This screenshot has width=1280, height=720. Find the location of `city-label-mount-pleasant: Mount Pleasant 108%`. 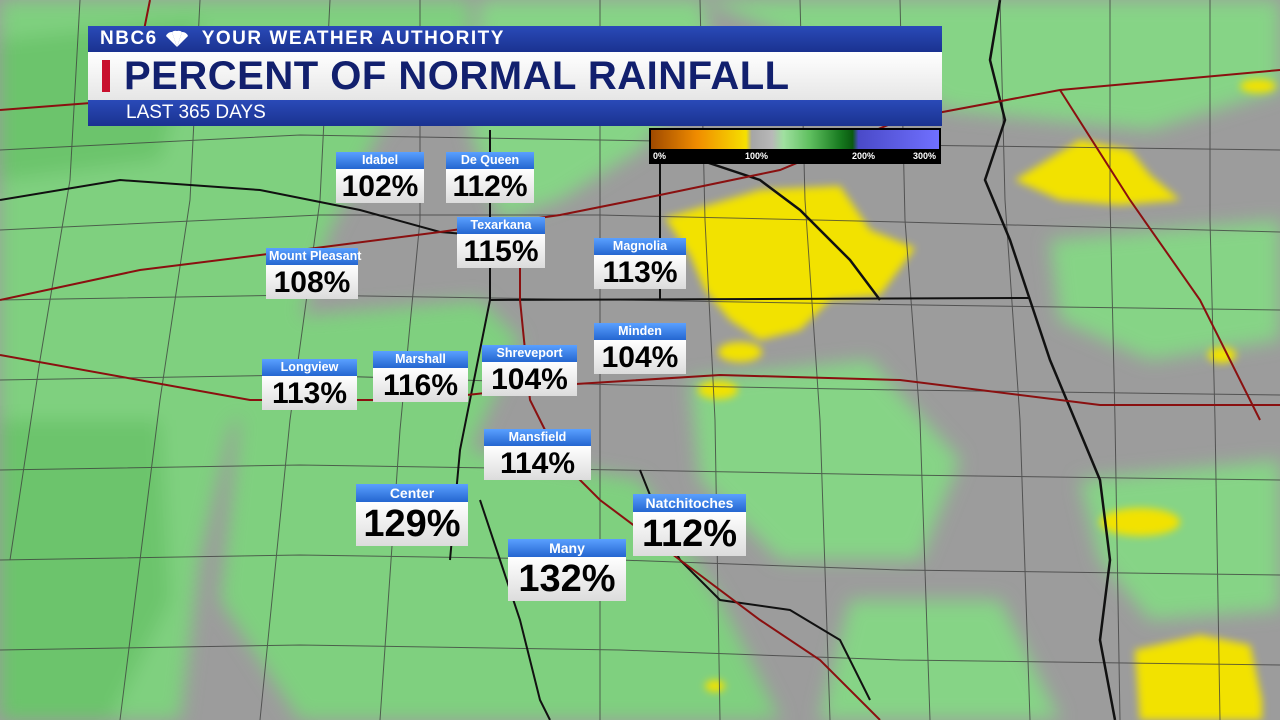

city-label-mount-pleasant: Mount Pleasant 108% is located at coordinates (313, 273).